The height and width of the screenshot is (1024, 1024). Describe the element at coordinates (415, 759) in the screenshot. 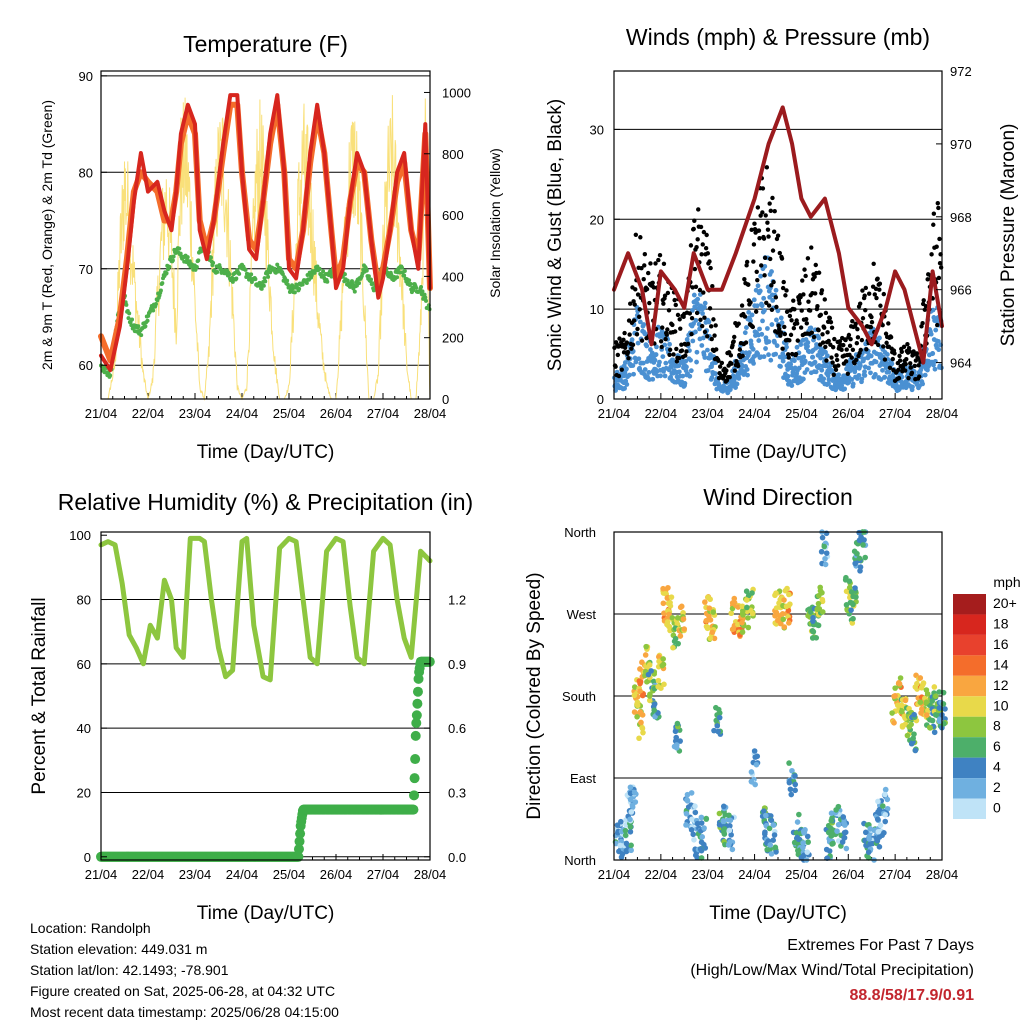

I see `series-precipitation-point` at that location.